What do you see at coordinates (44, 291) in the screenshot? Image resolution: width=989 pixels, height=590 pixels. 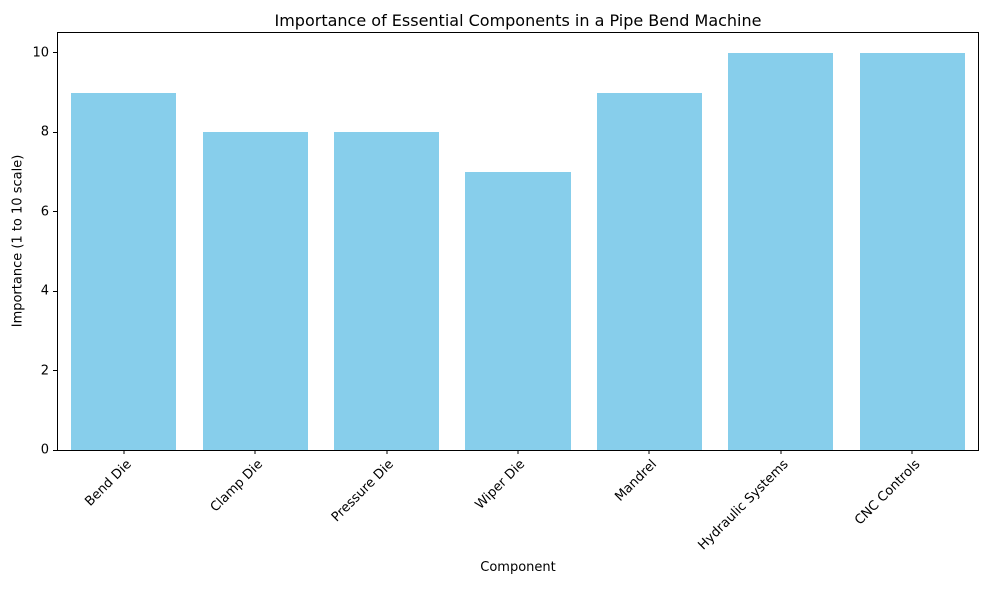 I see `y-tick-label: 4` at bounding box center [44, 291].